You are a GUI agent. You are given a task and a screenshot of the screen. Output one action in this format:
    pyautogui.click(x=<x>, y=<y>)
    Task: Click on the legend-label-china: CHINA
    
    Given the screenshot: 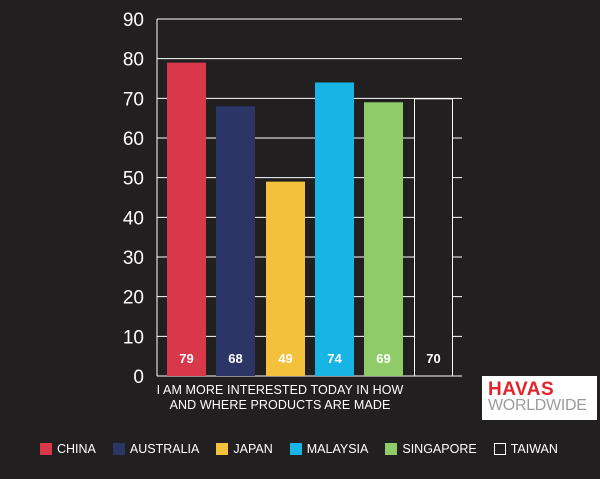 What is the action you would take?
    pyautogui.click(x=76, y=449)
    